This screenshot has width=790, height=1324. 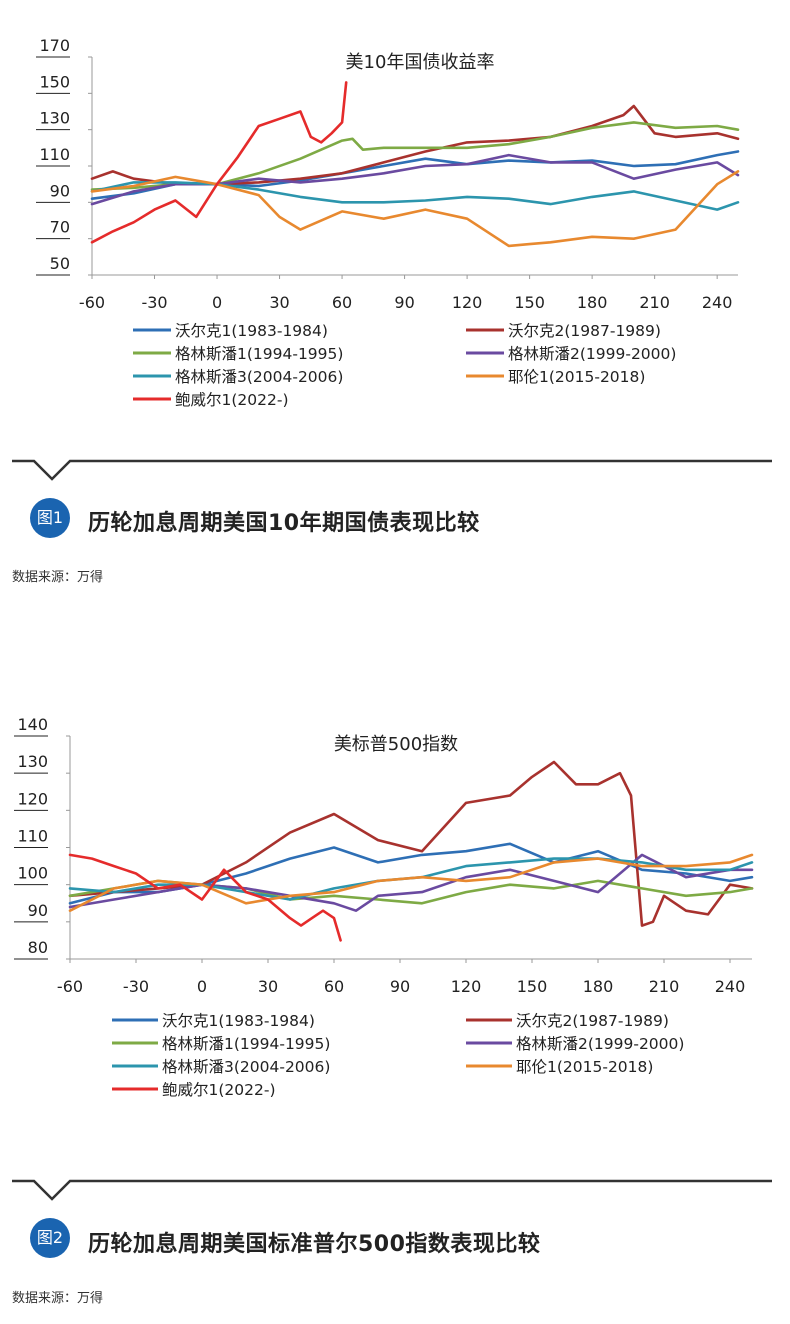 I want to click on figure-badge-1: 图1, so click(x=50, y=518).